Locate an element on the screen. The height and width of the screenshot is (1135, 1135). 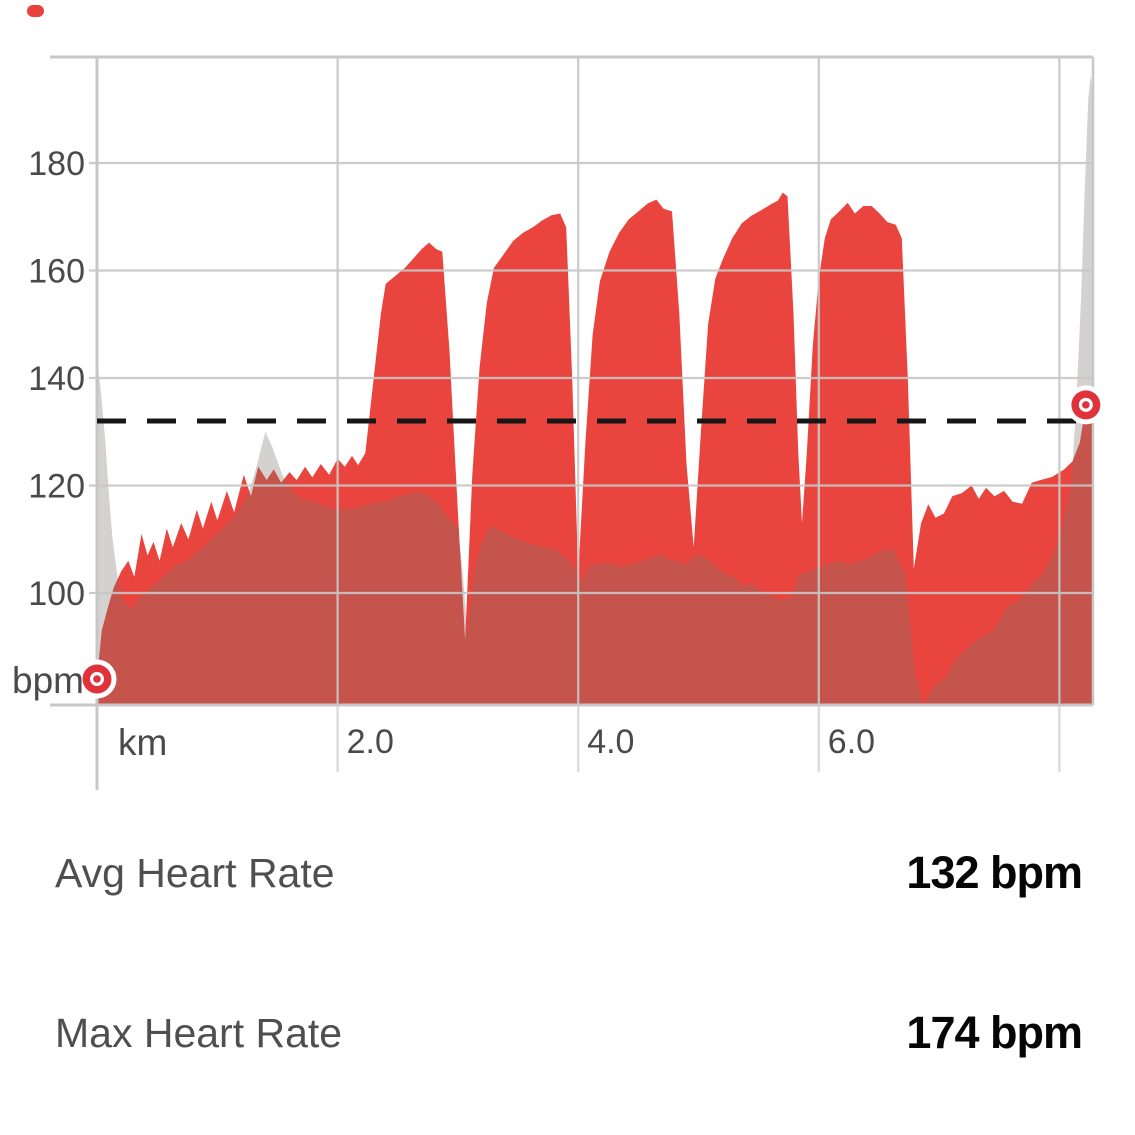
y-tick-label: 160 is located at coordinates (56, 272).